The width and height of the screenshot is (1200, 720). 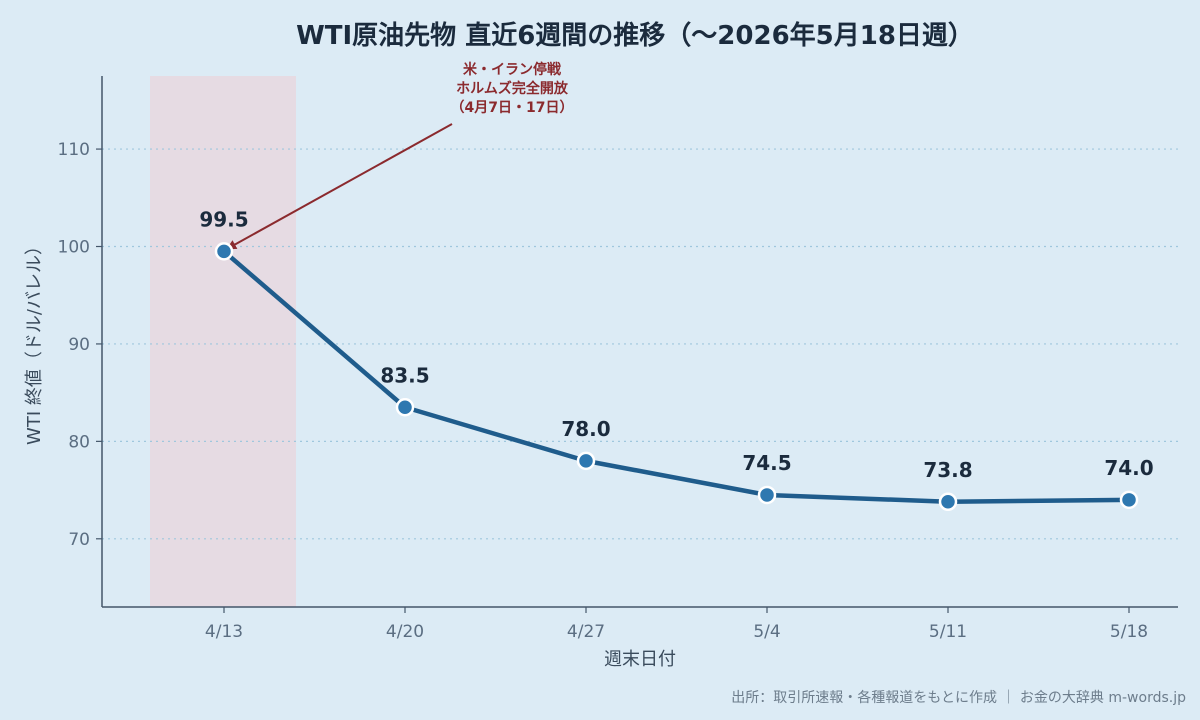 I want to click on highlight-band, so click(x=223, y=341).